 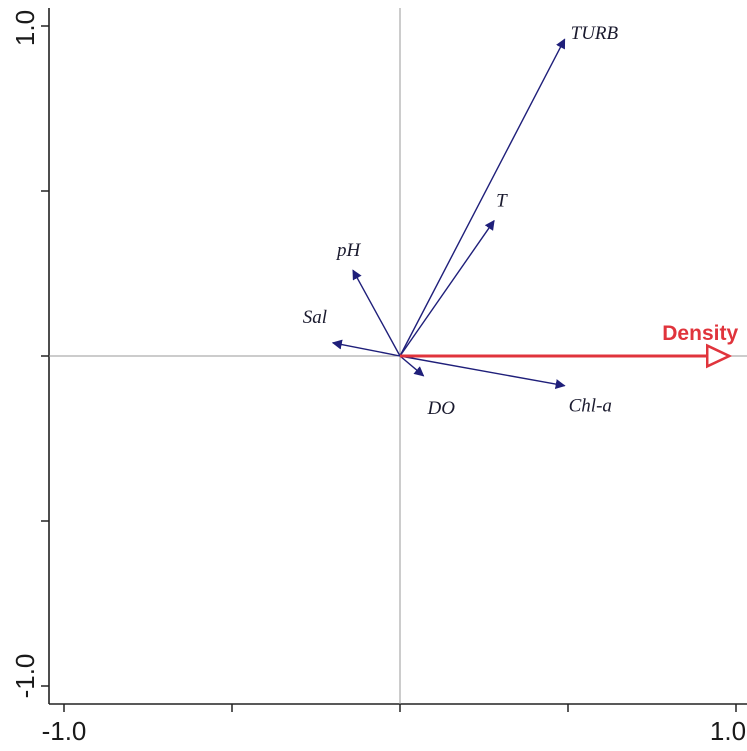 What do you see at coordinates (700, 333) in the screenshot?
I see `vector-label-density: Density` at bounding box center [700, 333].